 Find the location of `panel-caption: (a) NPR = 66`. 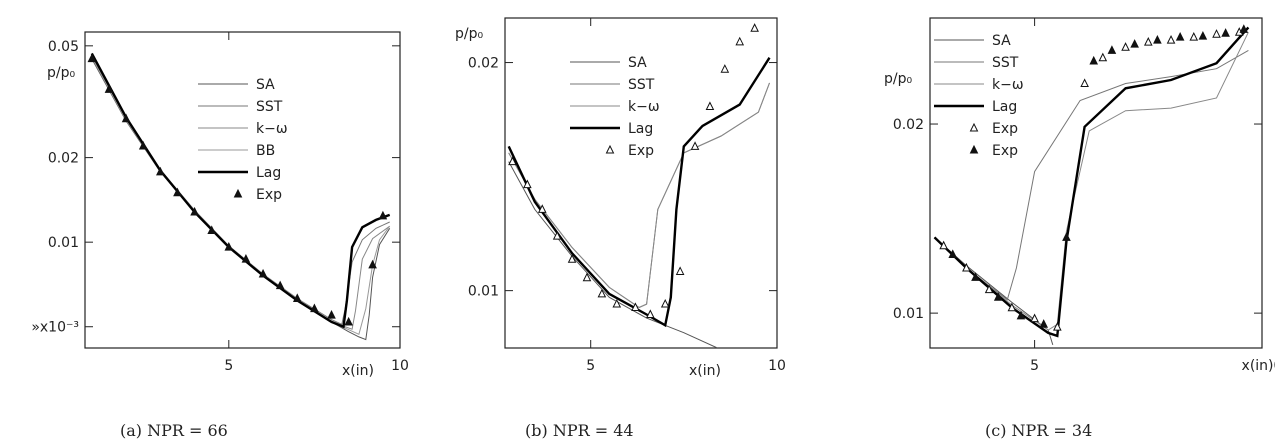

panel-caption: (a) NPR = 66 is located at coordinates (174, 430).